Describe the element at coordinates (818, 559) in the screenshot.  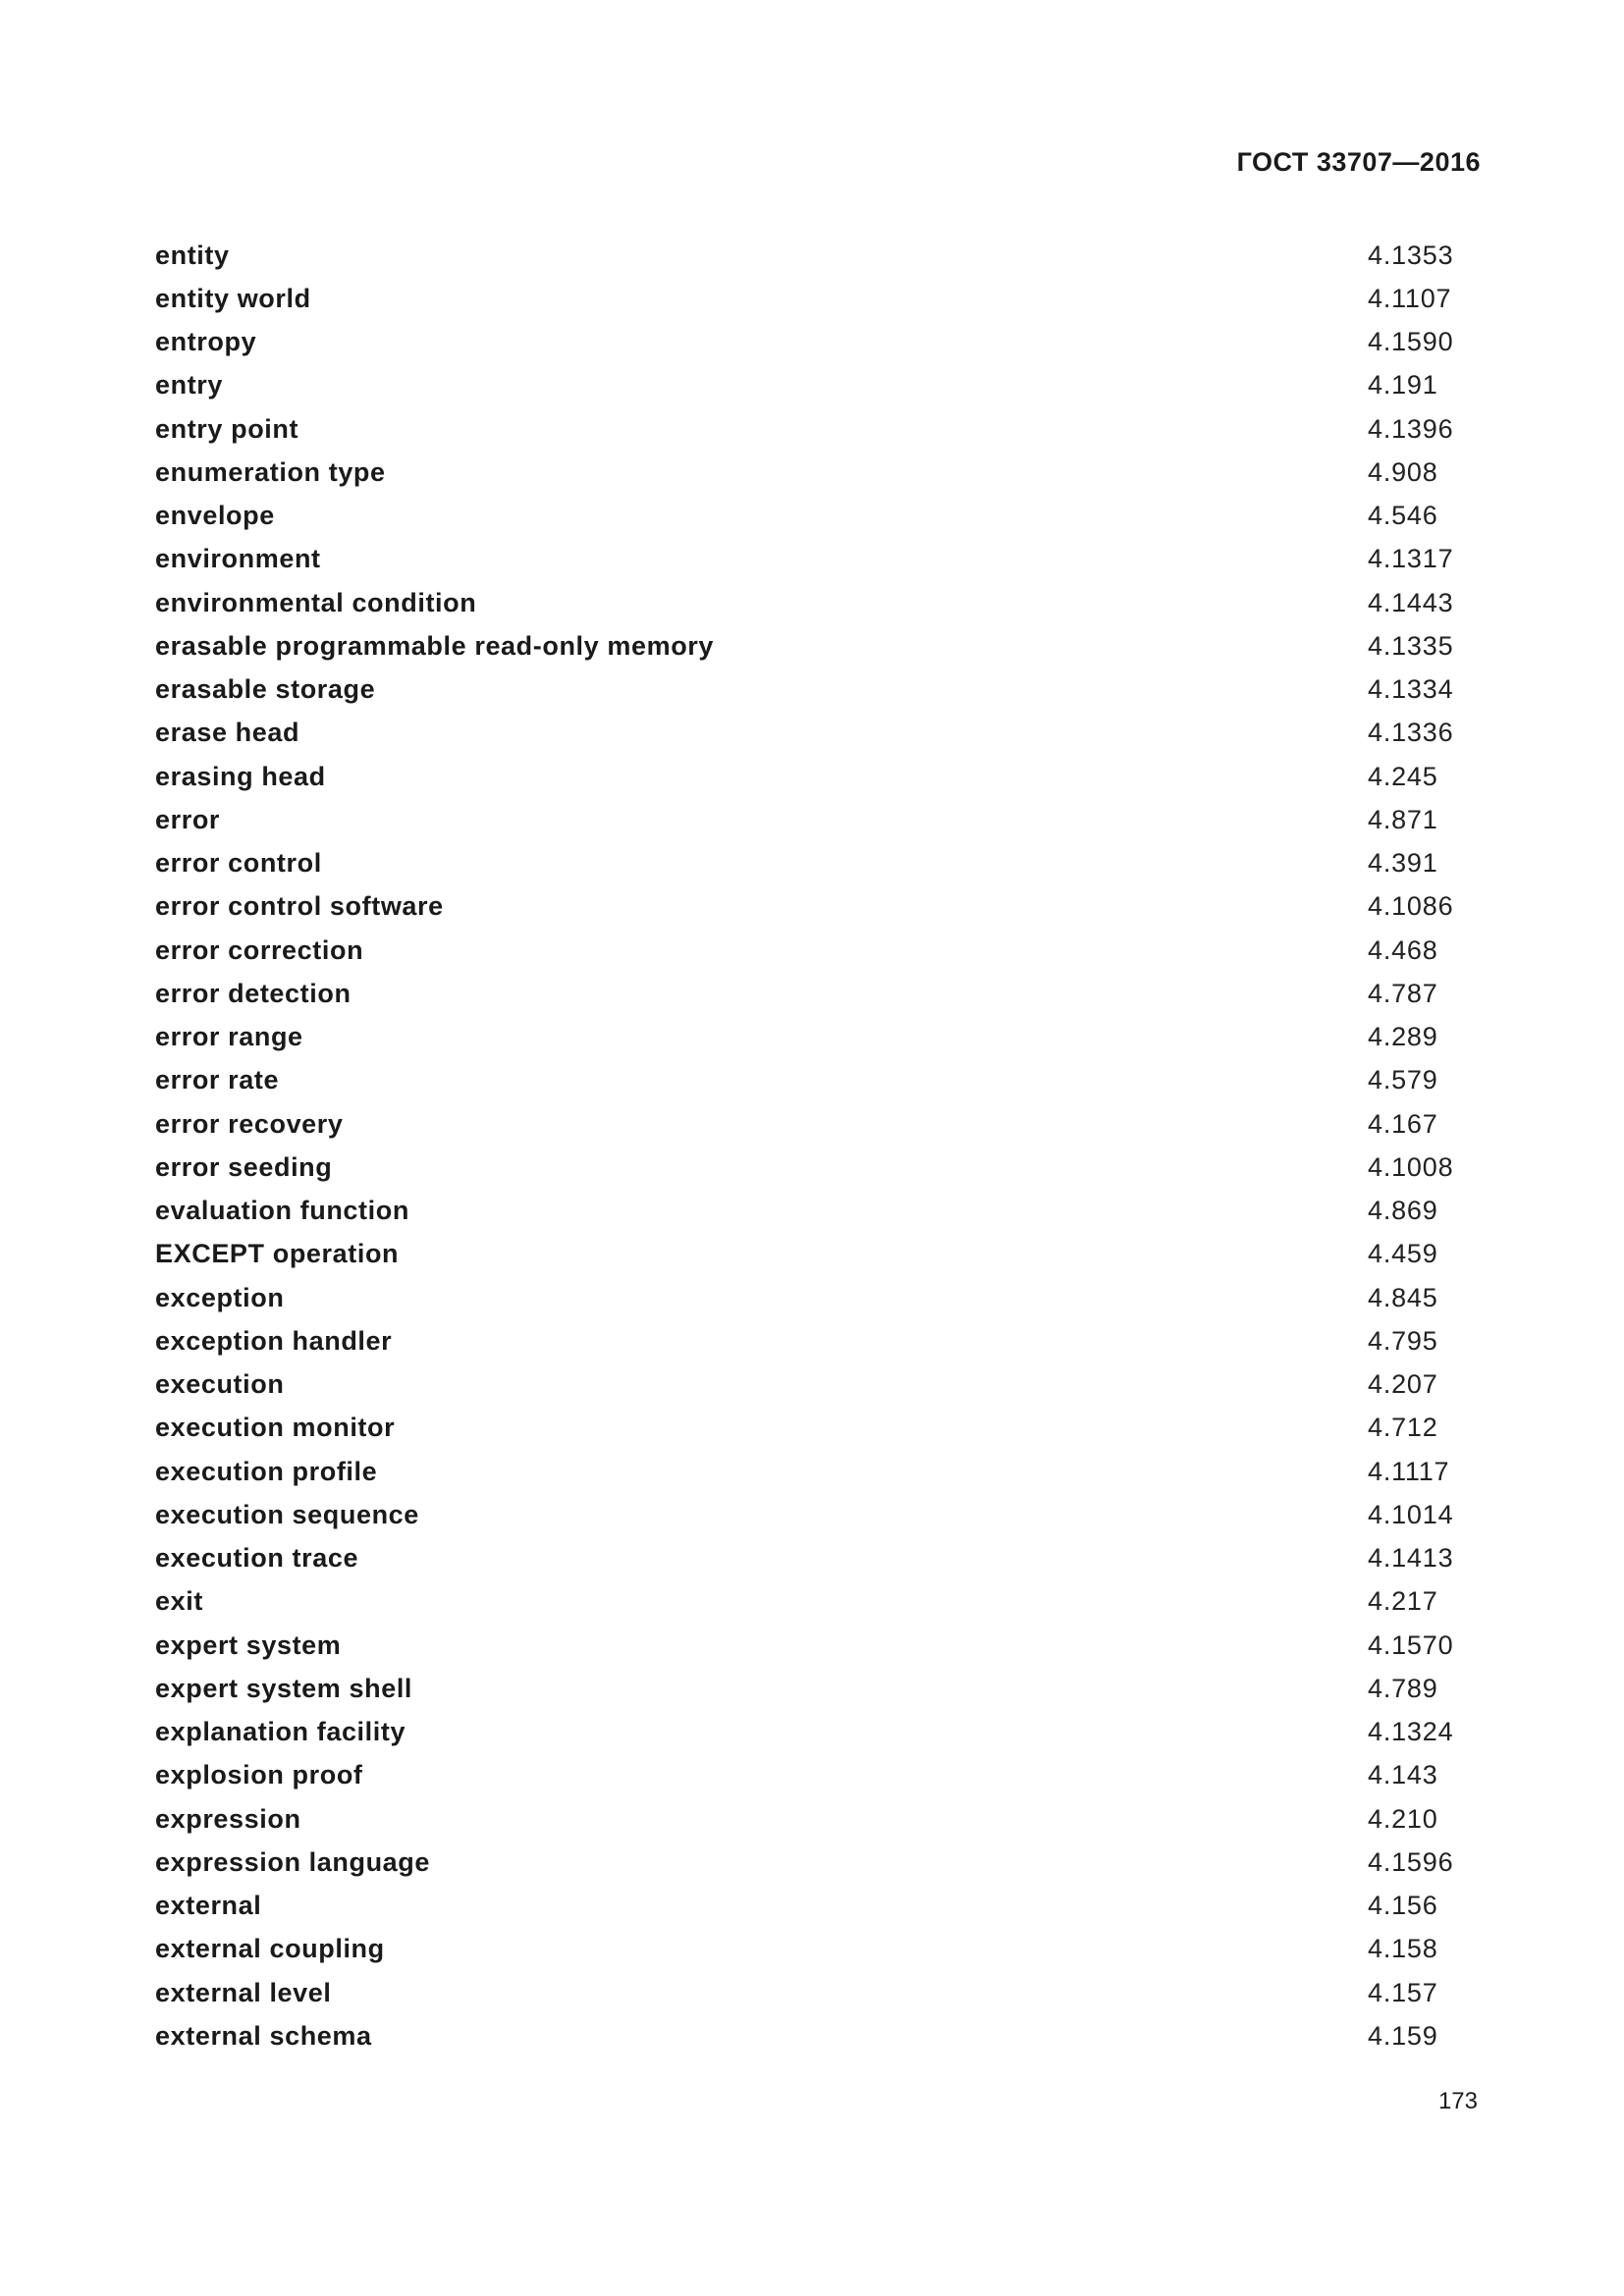
I see `index-entry: environment 4.1317` at that location.